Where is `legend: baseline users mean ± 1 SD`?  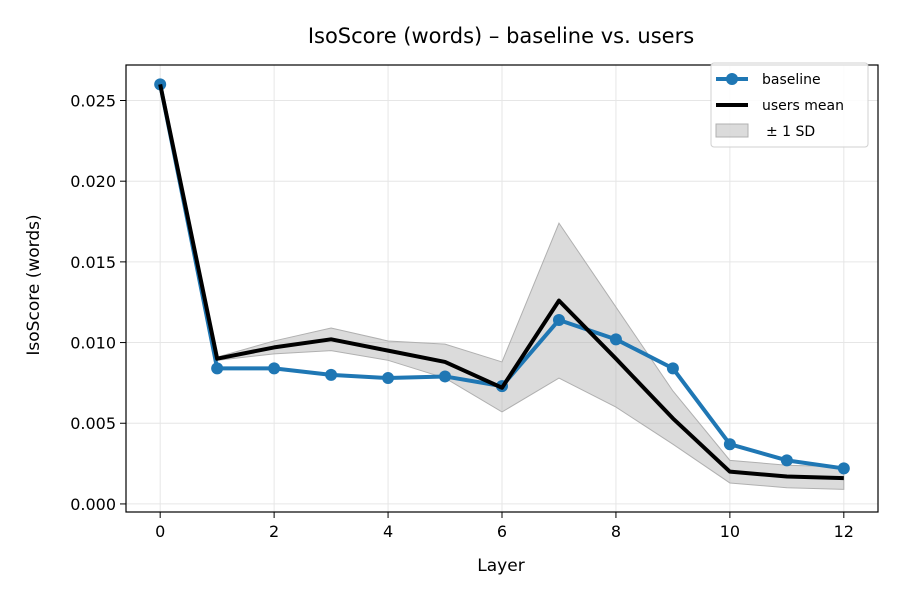
legend: baseline users mean ± 1 SD is located at coordinates (789, 105).